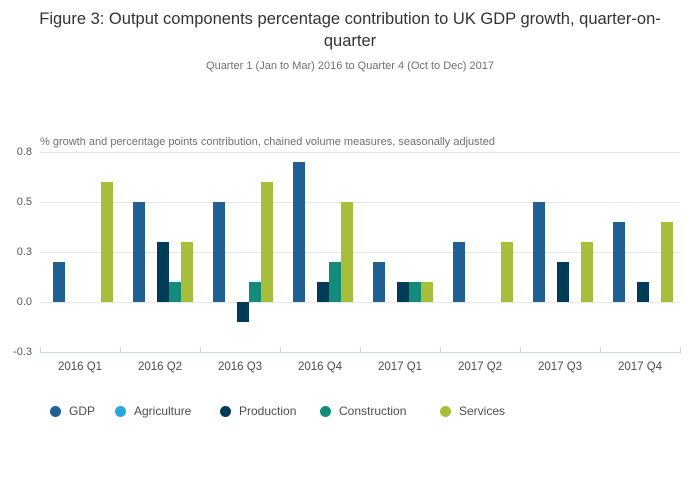  Describe the element at coordinates (267, 242) in the screenshot. I see `bar-services-2016-q3` at that location.